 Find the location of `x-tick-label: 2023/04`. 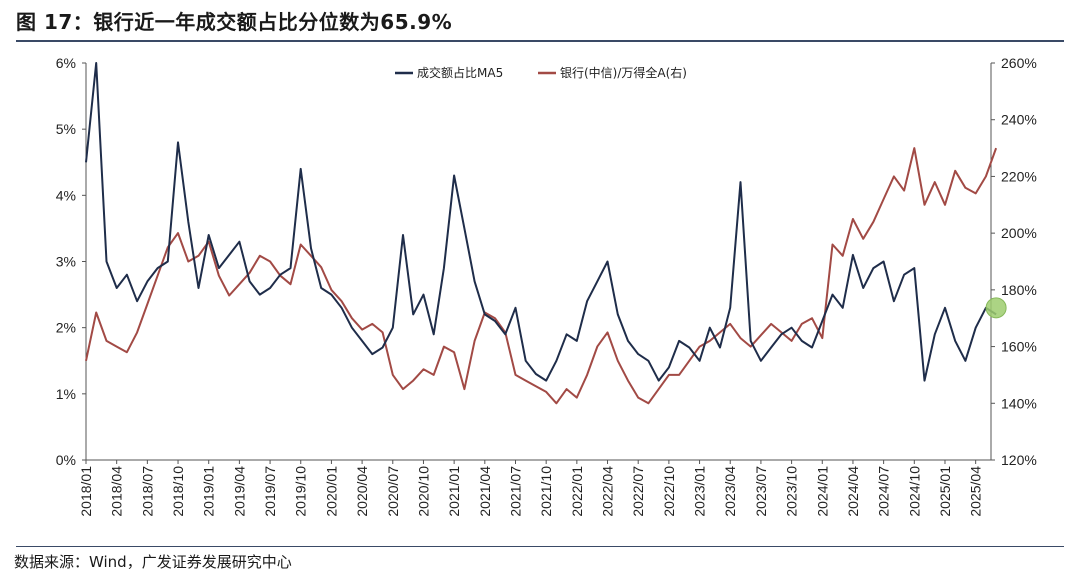

x-tick-label: 2023/04 is located at coordinates (730, 491).